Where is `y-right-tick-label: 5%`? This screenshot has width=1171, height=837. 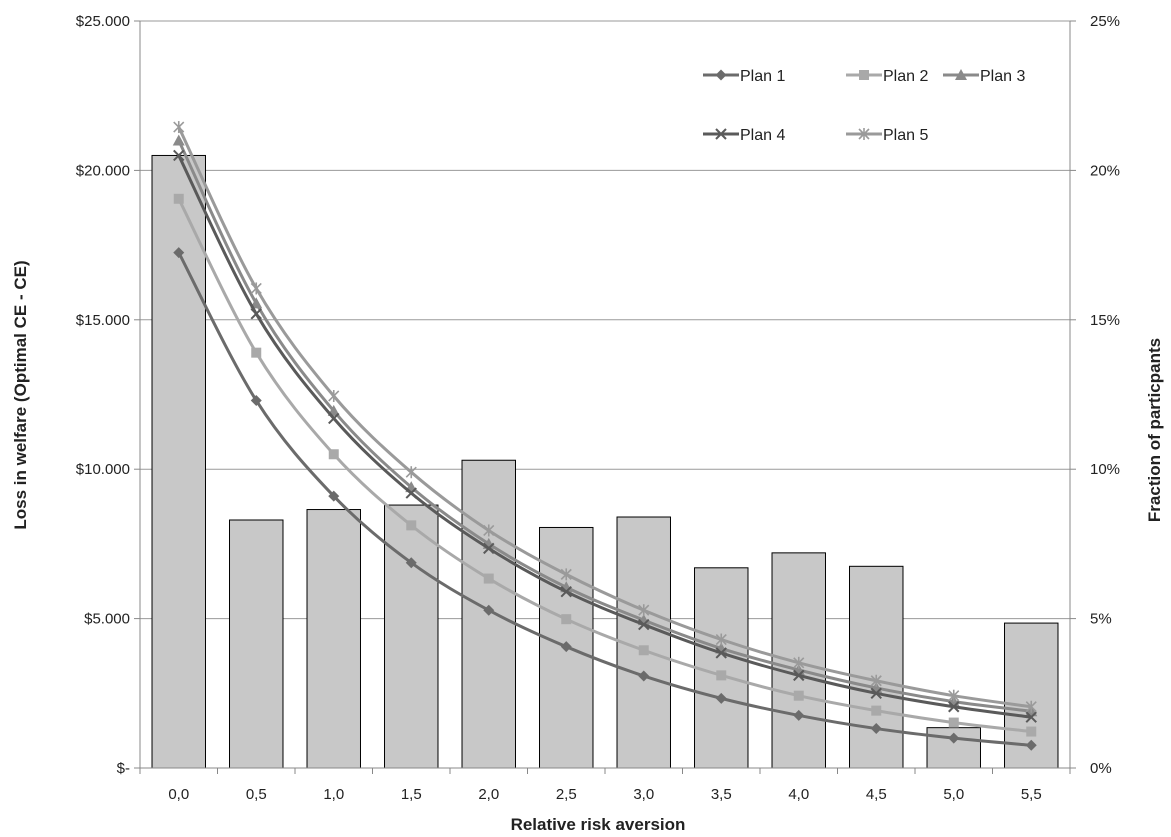 y-right-tick-label: 5% is located at coordinates (1101, 619).